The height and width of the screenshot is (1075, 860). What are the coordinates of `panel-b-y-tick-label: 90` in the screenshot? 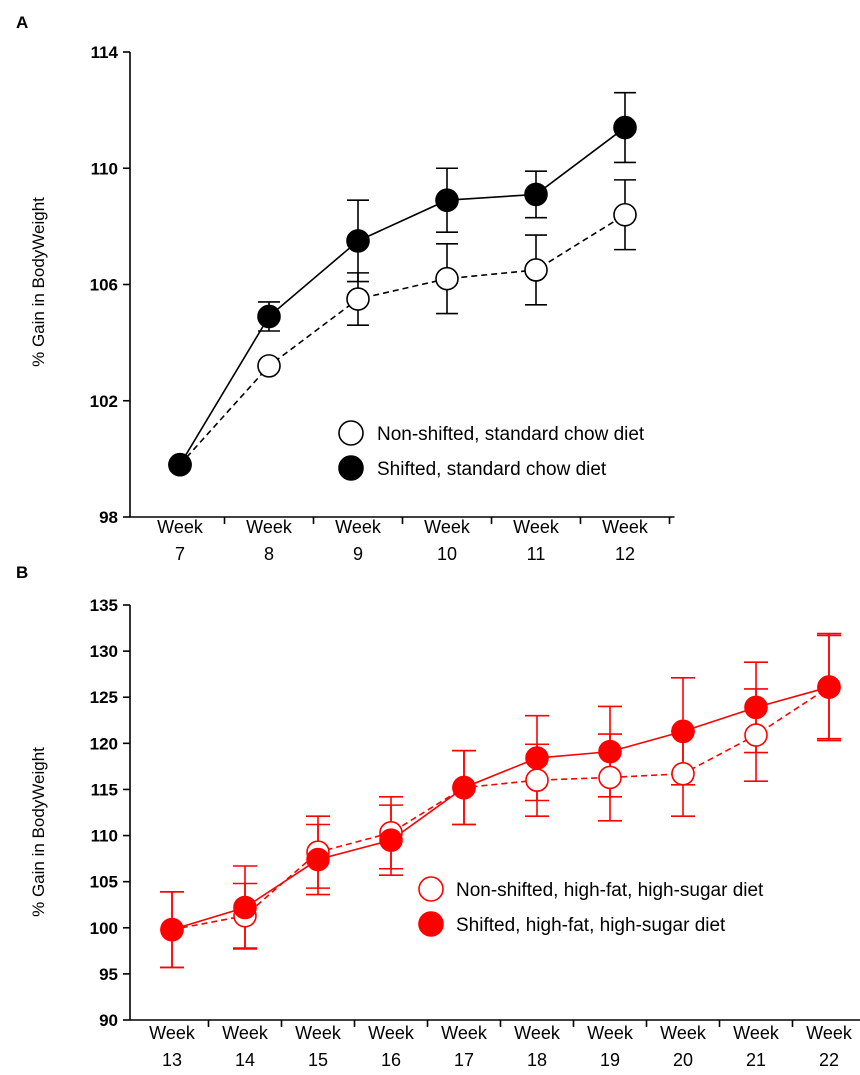 It's located at (108, 1020).